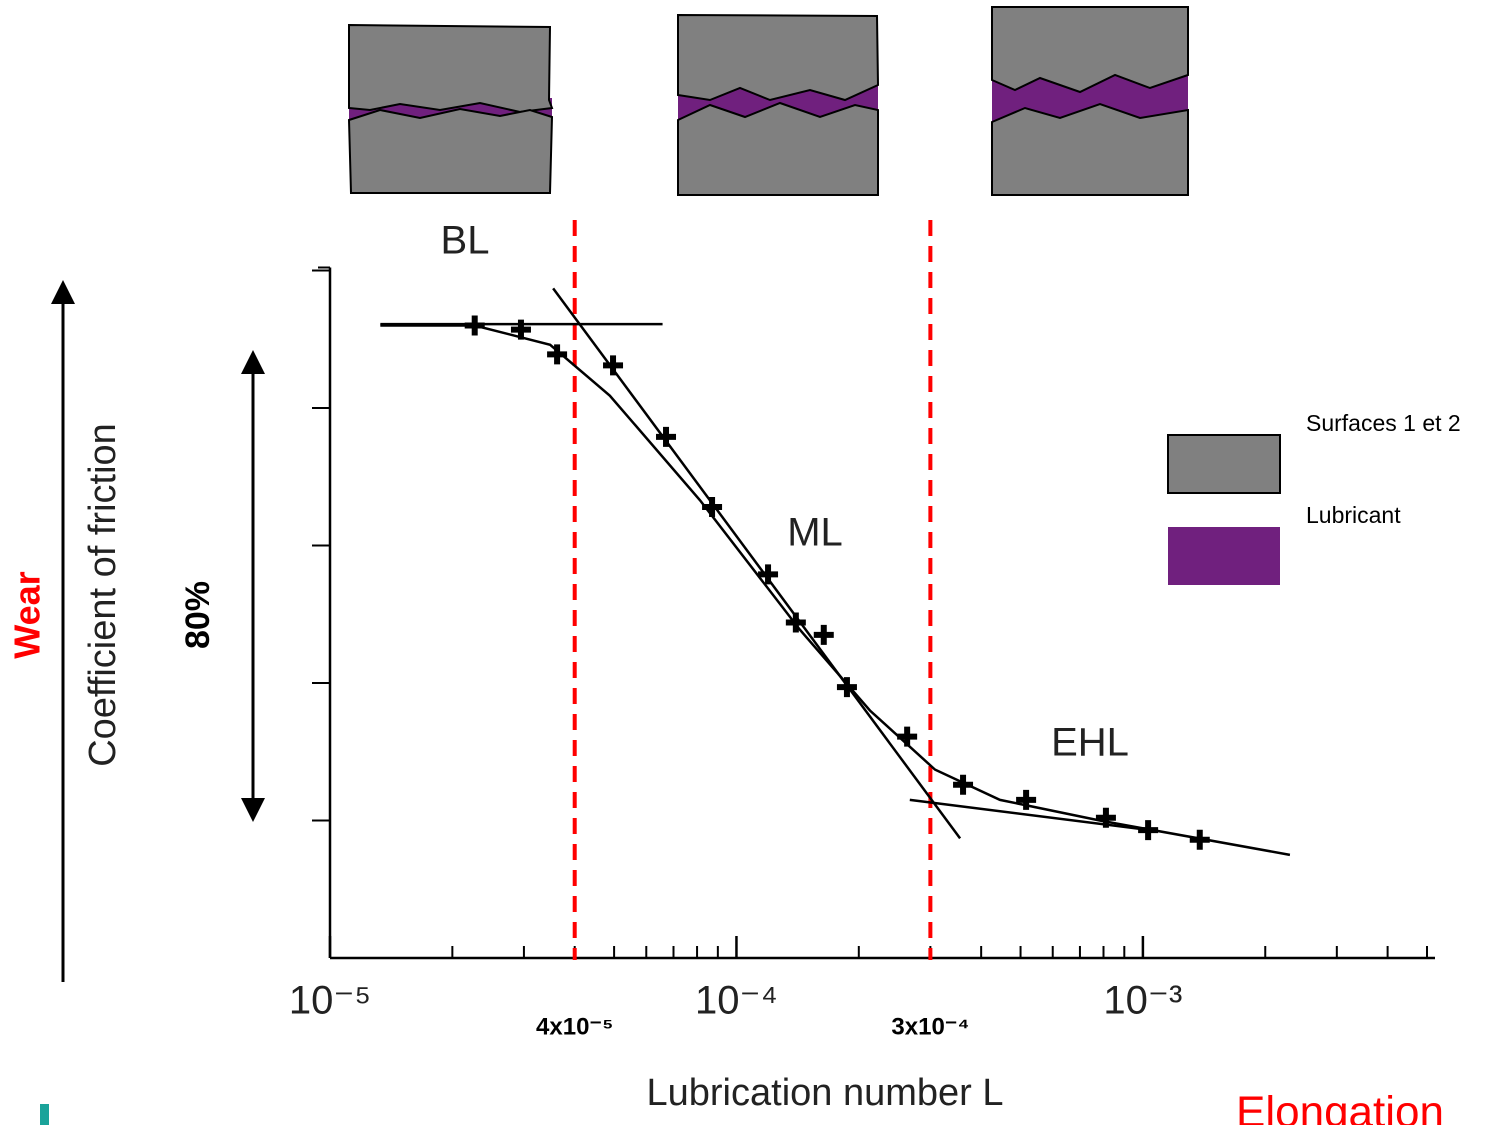 Image resolution: width=1511 pixels, height=1125 pixels. What do you see at coordinates (1142, 1001) in the screenshot?
I see `x-tick-label: 10⁻³` at bounding box center [1142, 1001].